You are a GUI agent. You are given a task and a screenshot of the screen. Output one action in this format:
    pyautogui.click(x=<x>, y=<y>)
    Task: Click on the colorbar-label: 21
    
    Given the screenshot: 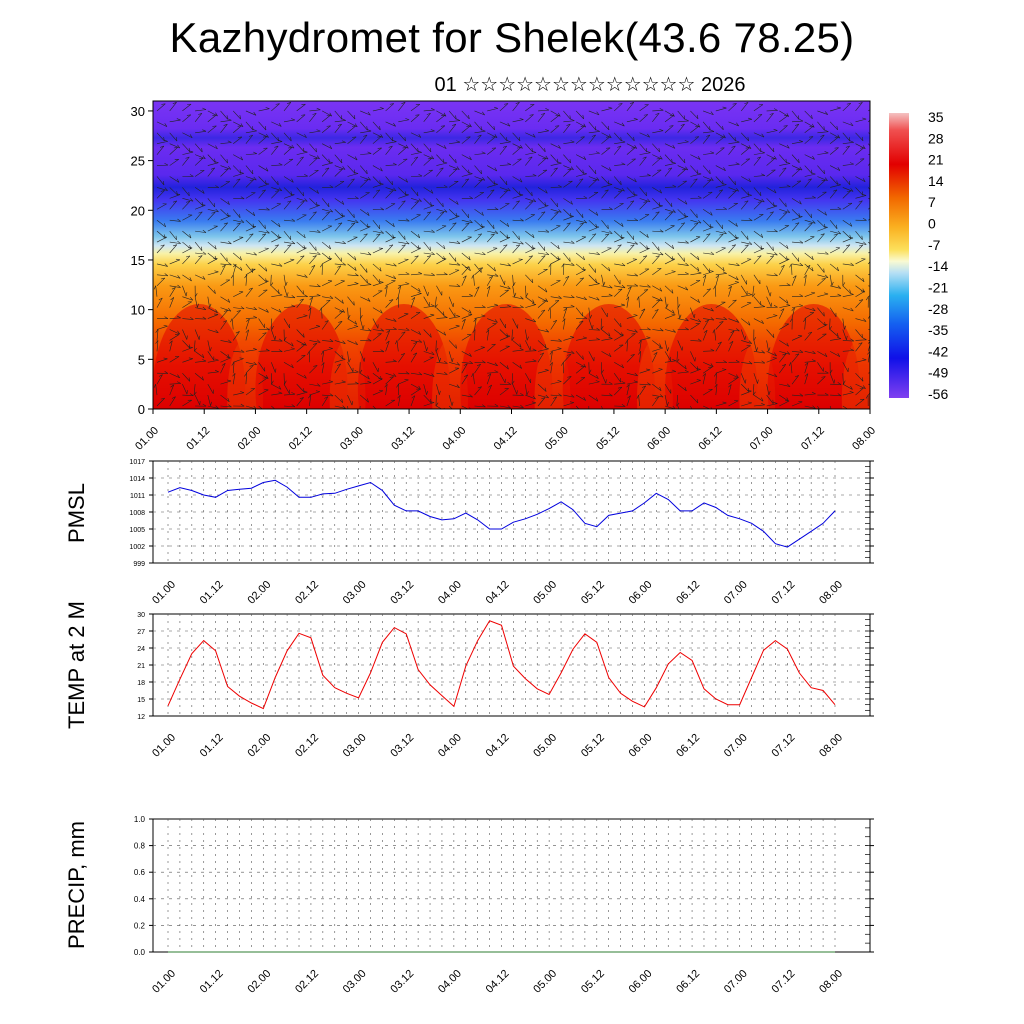 What is the action you would take?
    pyautogui.click(x=936, y=160)
    